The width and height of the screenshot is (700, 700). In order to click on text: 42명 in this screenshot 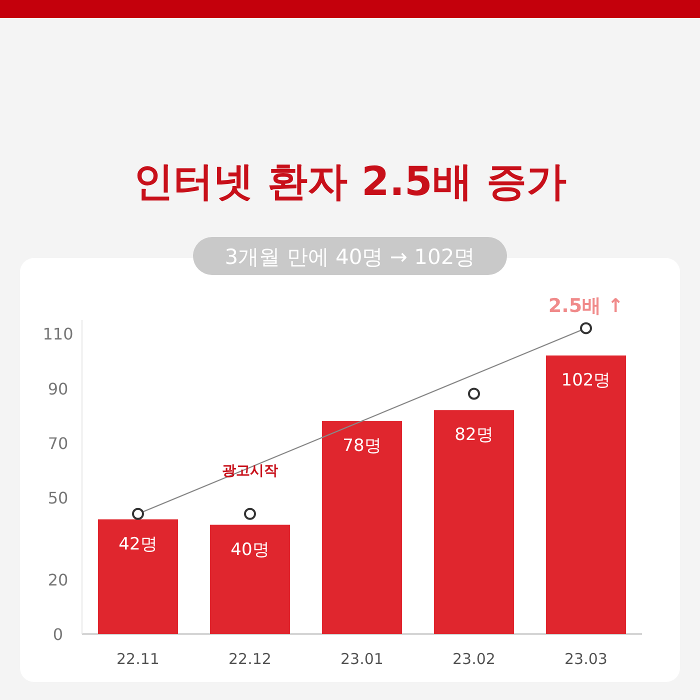, I will do `click(138, 544)`.